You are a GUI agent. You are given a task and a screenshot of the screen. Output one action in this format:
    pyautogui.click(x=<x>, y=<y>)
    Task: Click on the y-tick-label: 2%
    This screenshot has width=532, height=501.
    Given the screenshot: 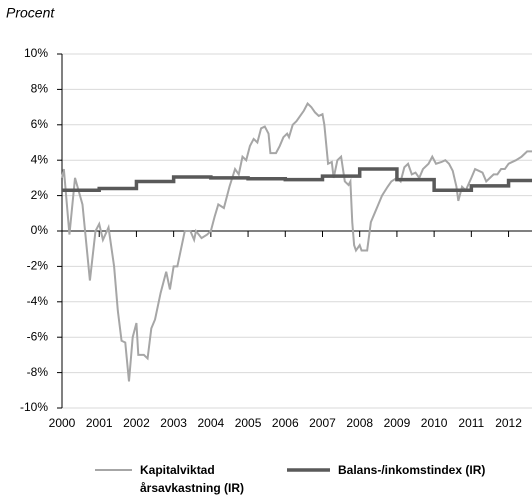 What is the action you would take?
    pyautogui.click(x=40, y=195)
    